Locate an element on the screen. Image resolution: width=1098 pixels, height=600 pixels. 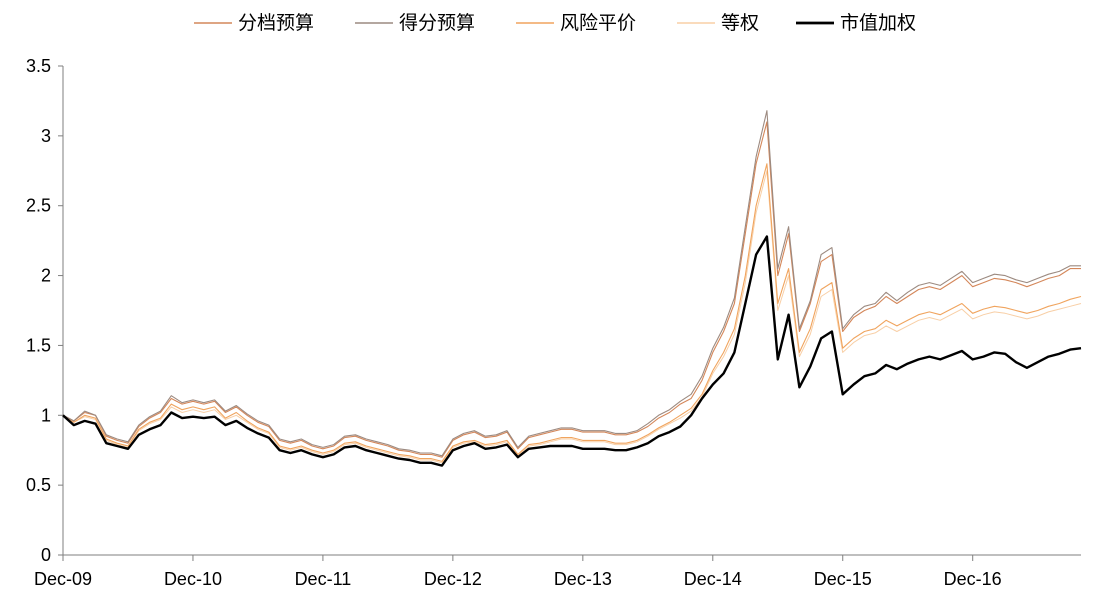
x-tick-label: Dec-15 is located at coordinates (843, 579).